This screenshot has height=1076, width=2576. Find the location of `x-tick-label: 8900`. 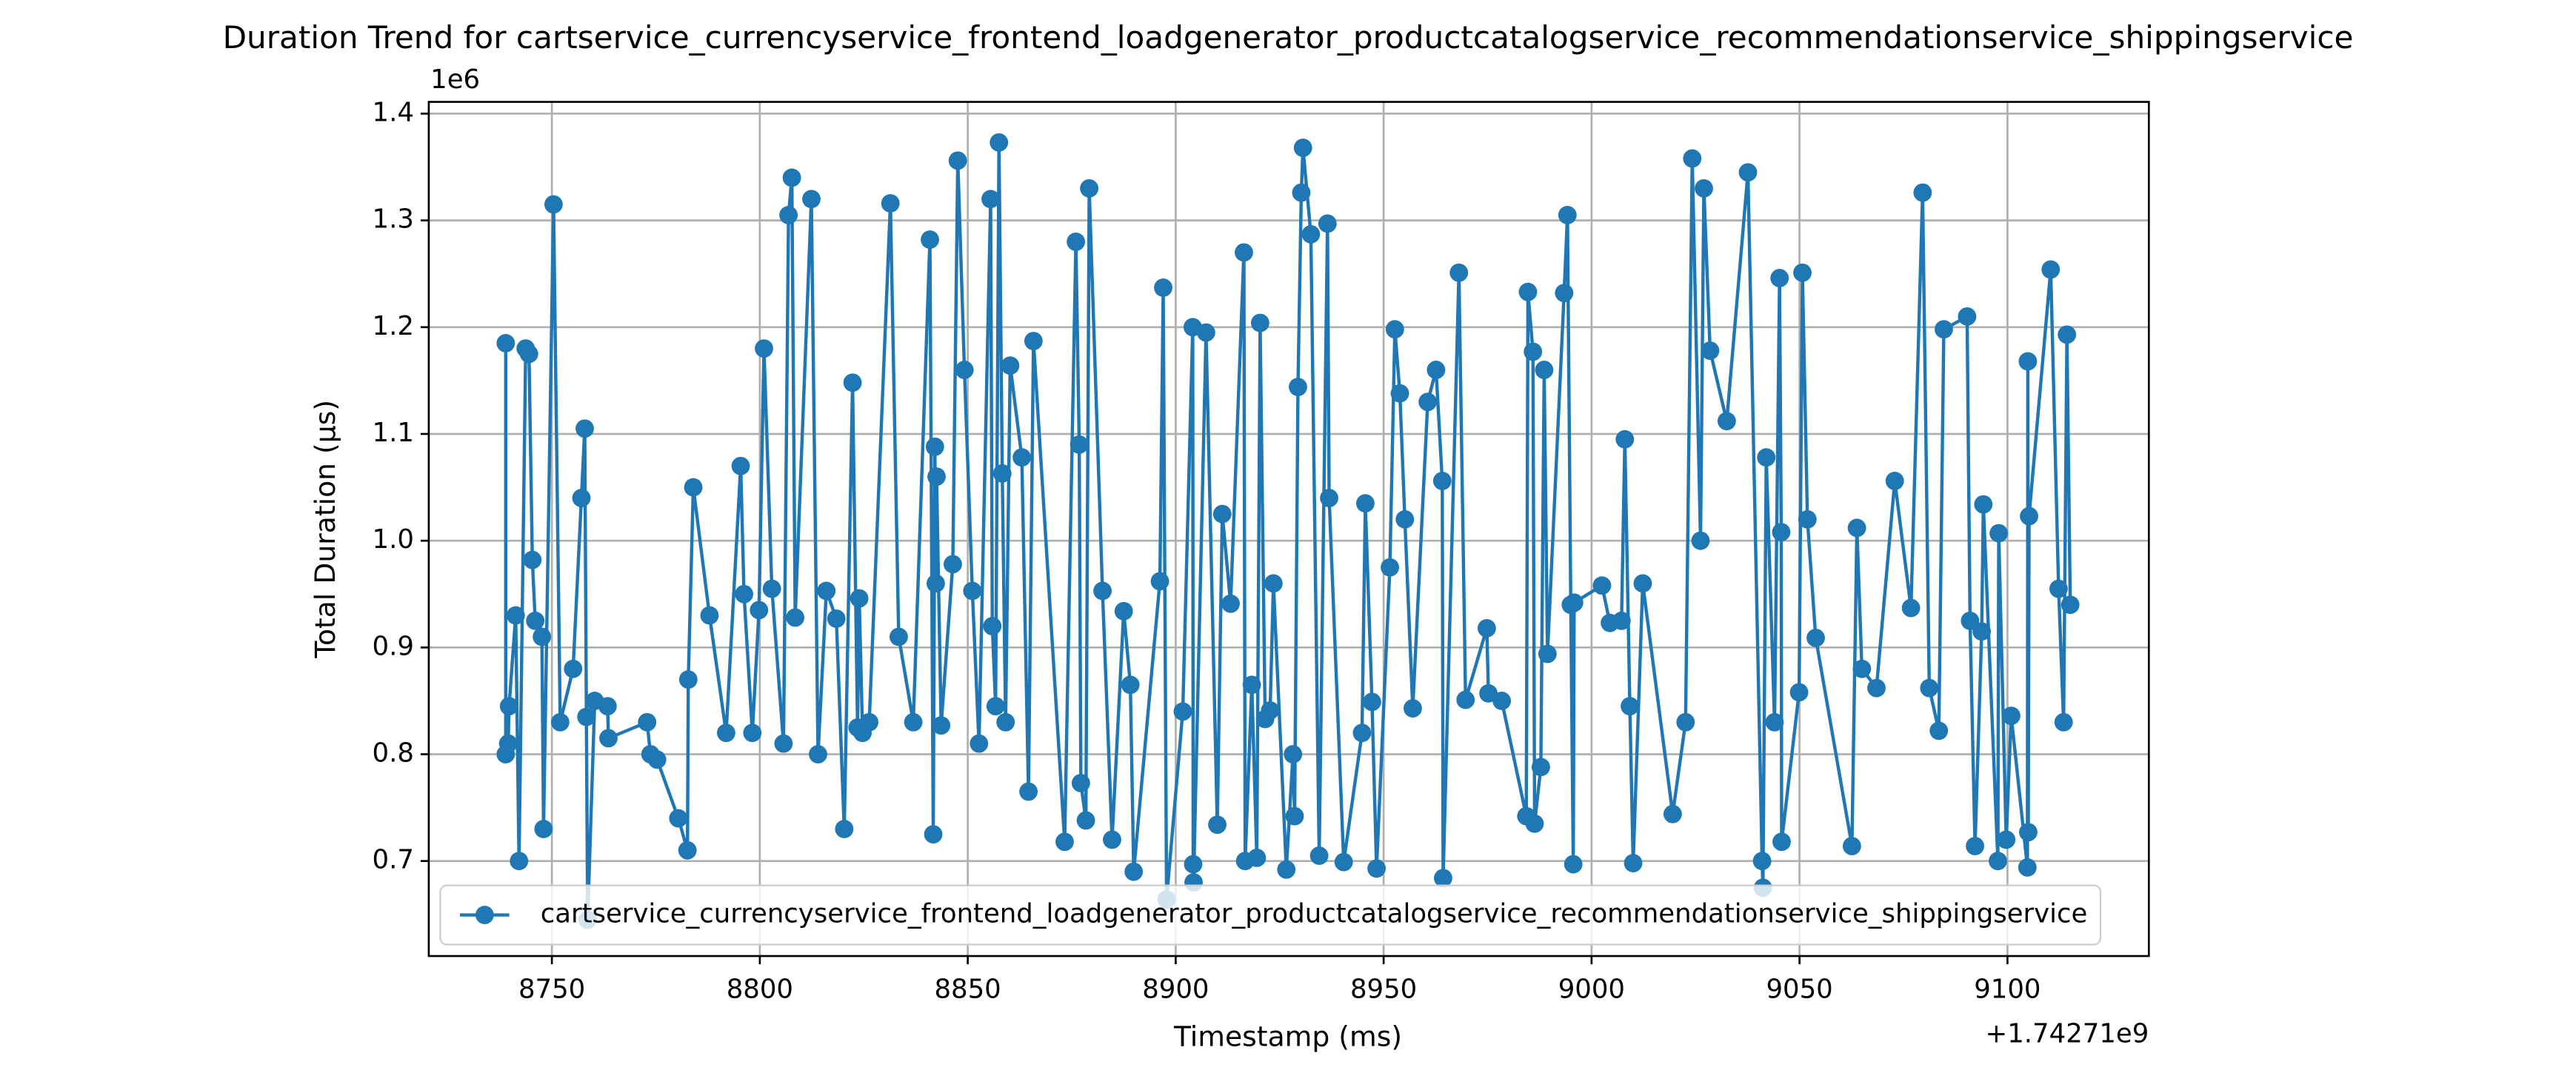

x-tick-label: 8900 is located at coordinates (1175, 990).